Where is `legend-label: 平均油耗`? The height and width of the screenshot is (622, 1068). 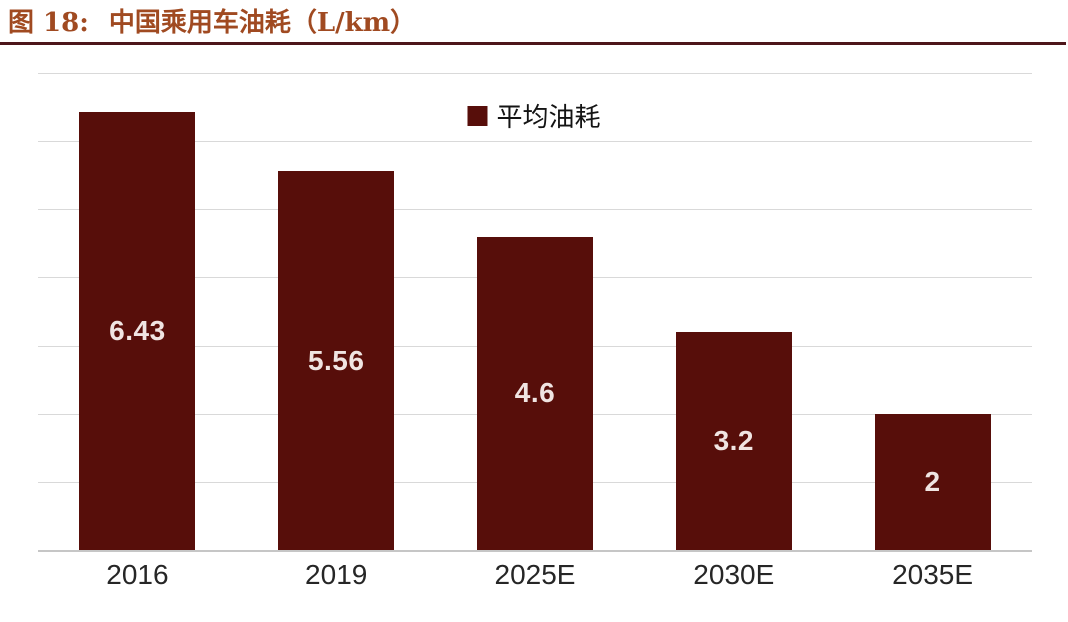
legend-label: 平均油耗 is located at coordinates (548, 118).